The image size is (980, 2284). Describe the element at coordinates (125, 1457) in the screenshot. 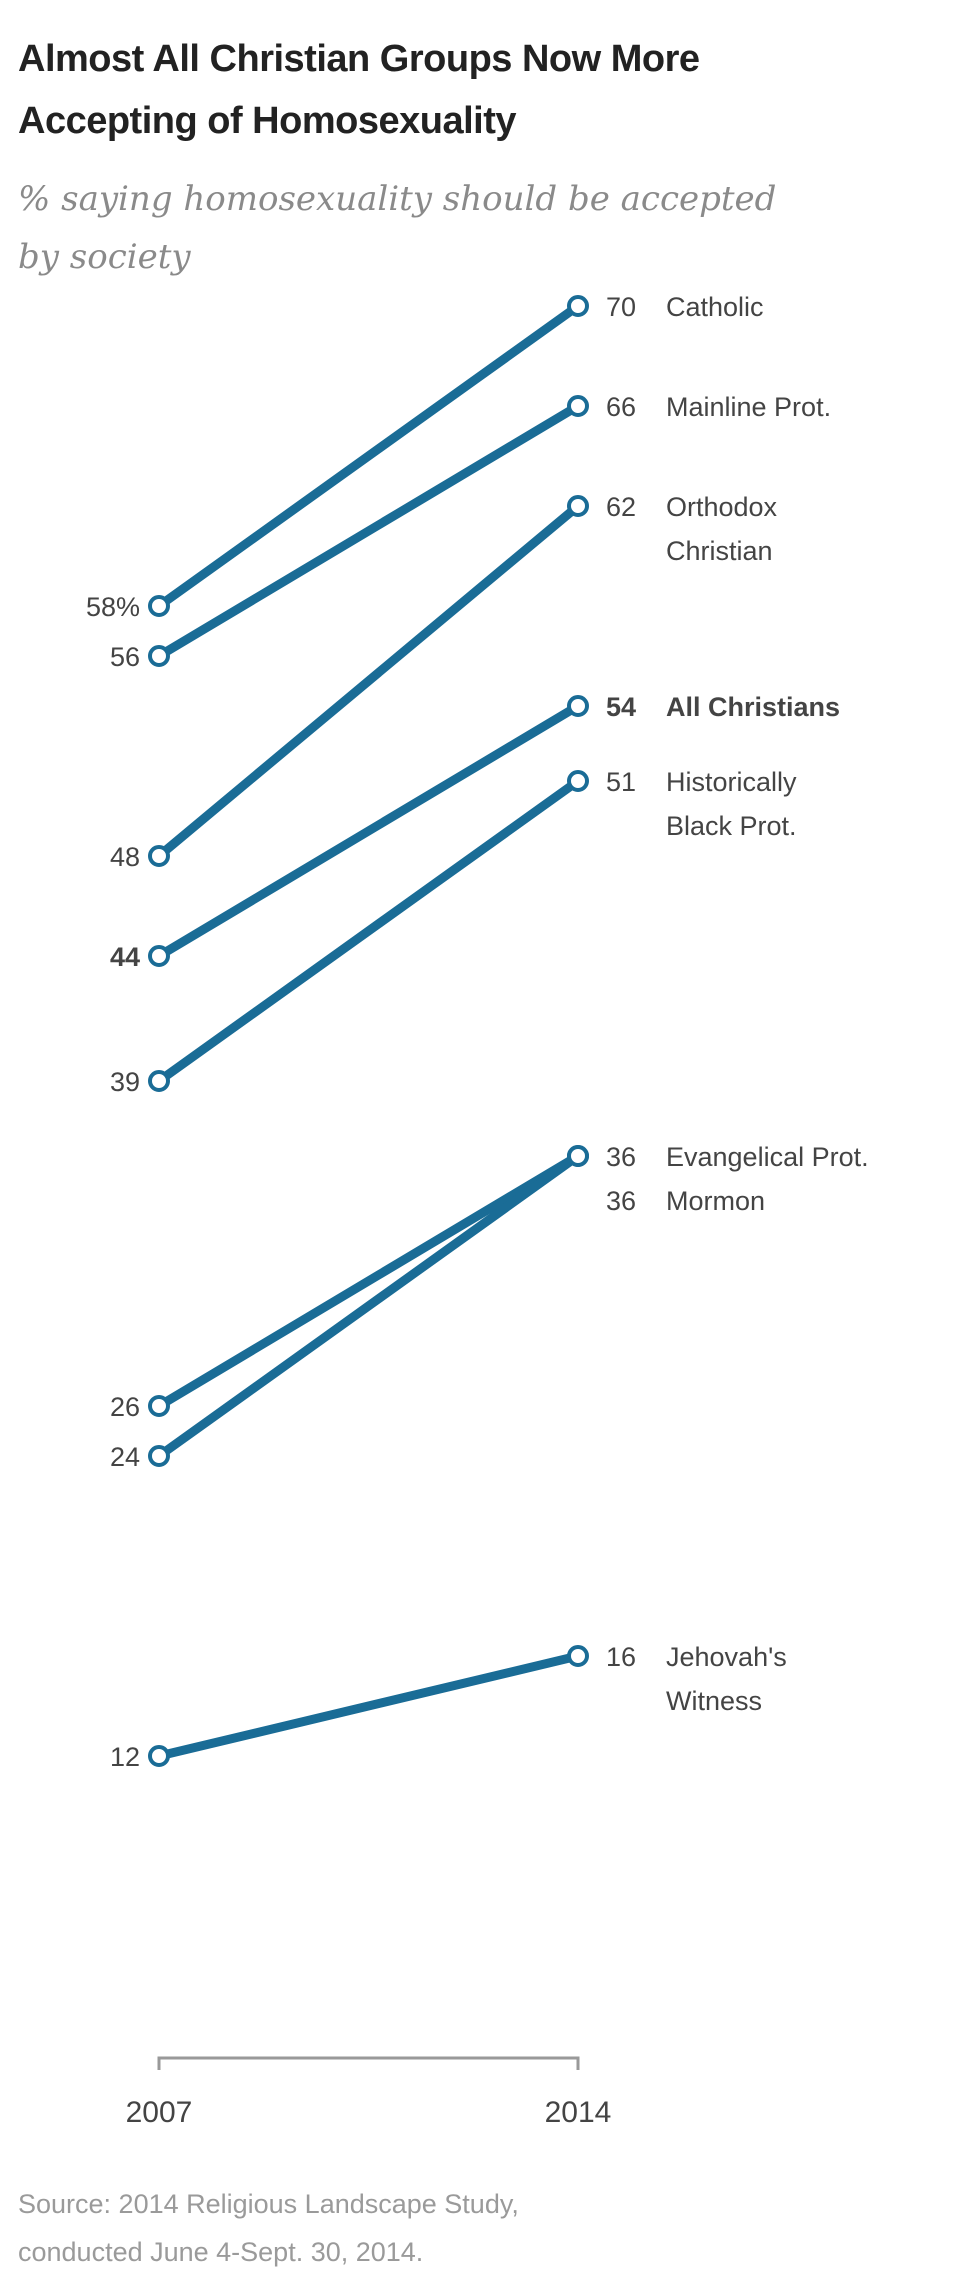

I see `left-value-label: 24` at that location.